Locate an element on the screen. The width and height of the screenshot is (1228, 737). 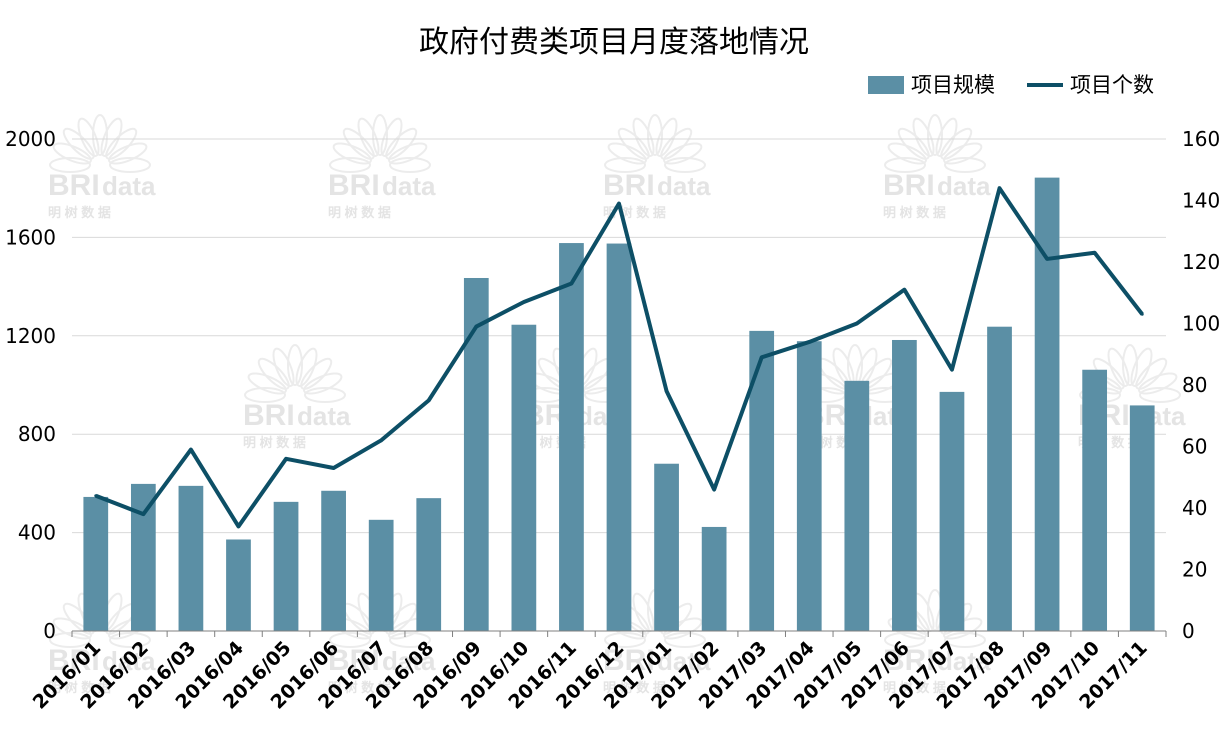
right-tick-label: 120 is located at coordinates (1201, 262).